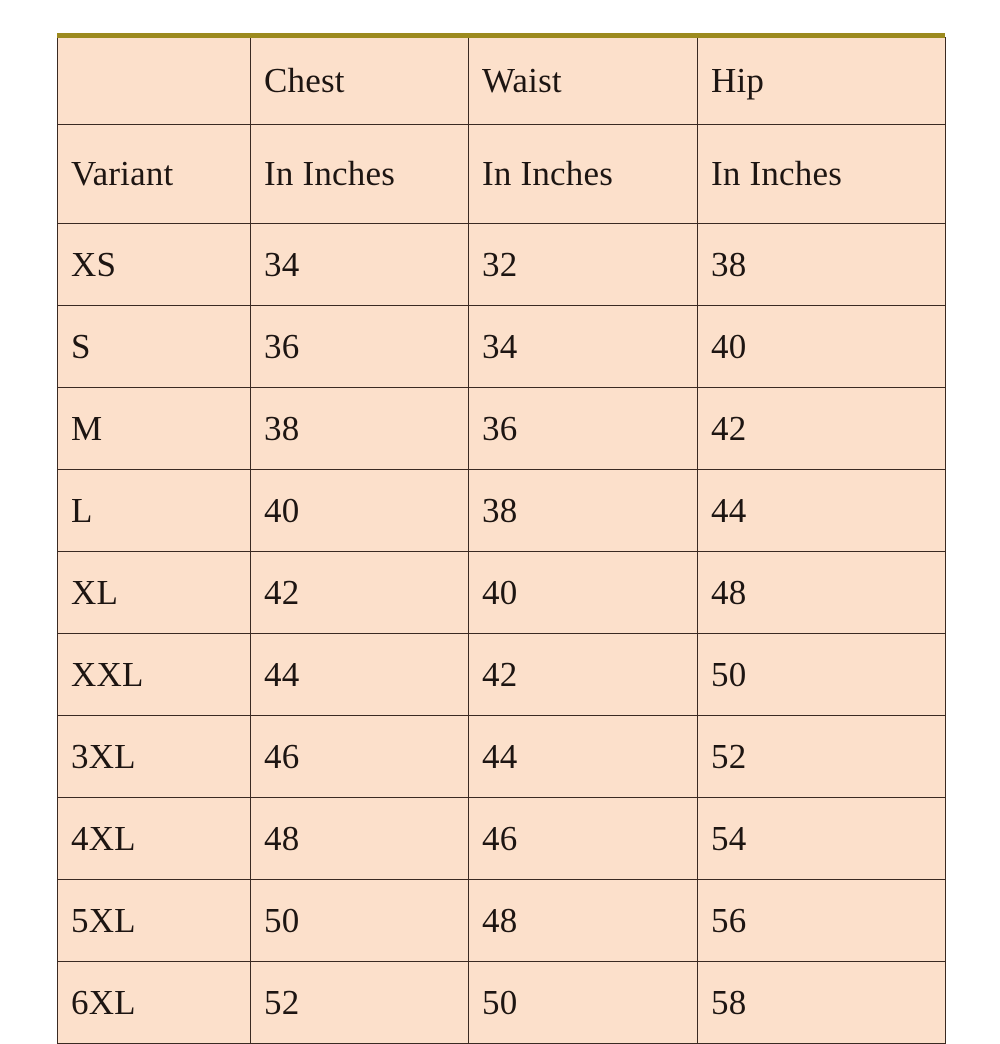 This screenshot has height=1044, width=1000. Describe the element at coordinates (821, 674) in the screenshot. I see `cell-hip: 50` at that location.